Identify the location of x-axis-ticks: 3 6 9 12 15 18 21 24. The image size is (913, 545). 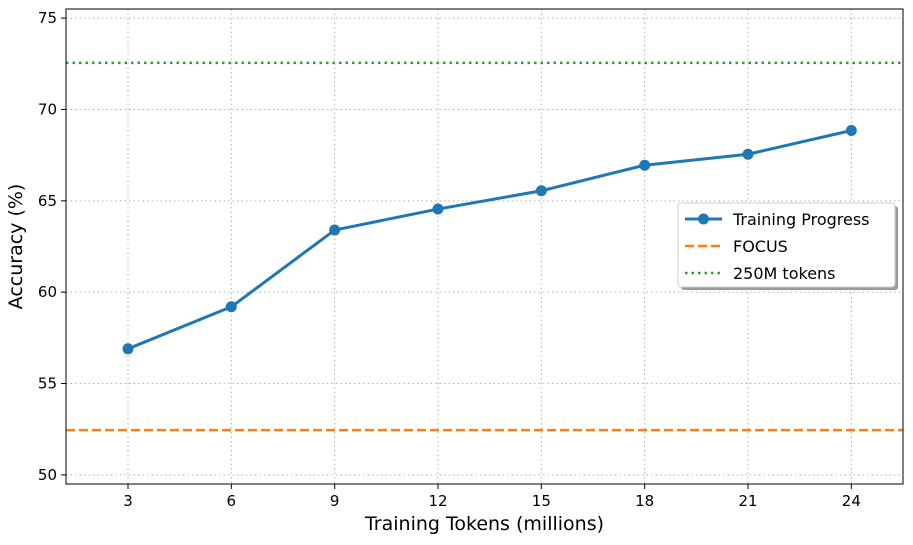
(492, 497).